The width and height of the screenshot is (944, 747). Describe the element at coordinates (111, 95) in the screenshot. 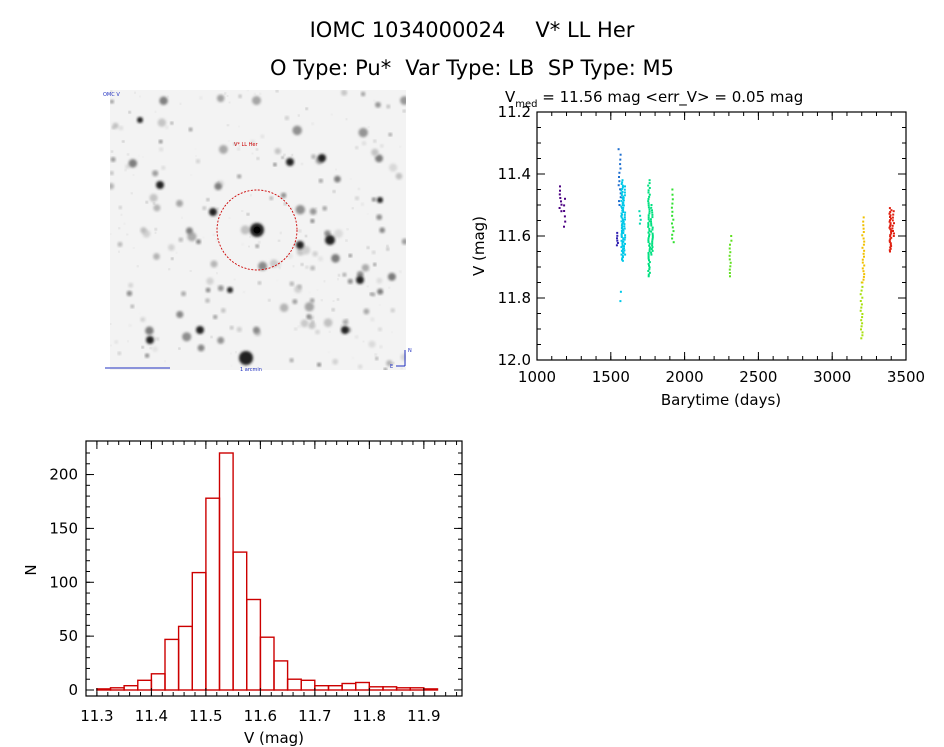

I see `finder-label-top-left: OMC V` at that location.